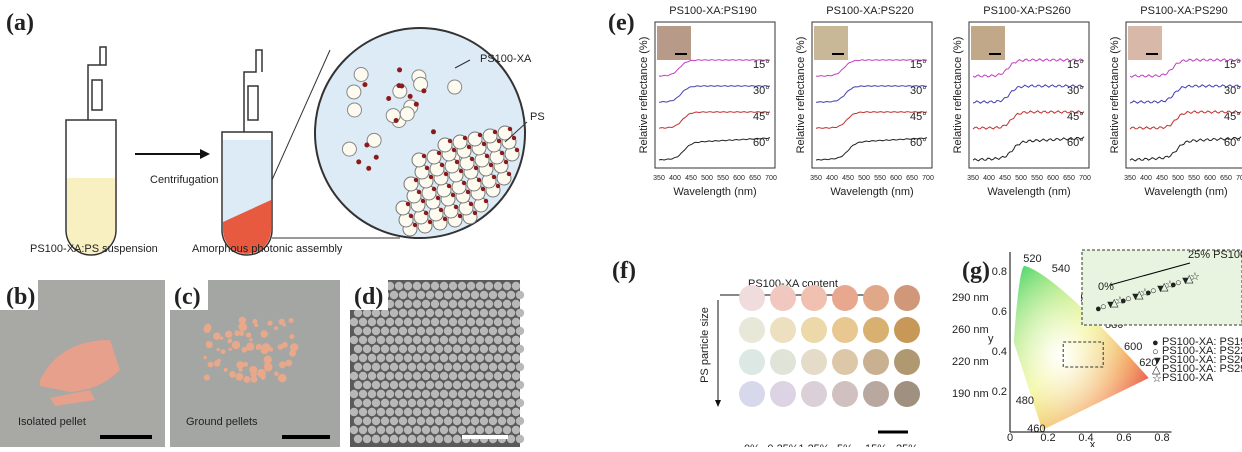 The height and width of the screenshot is (452, 1242). What do you see at coordinates (1188, 378) in the screenshot?
I see `legend-label: PS100-XA` at bounding box center [1188, 378].